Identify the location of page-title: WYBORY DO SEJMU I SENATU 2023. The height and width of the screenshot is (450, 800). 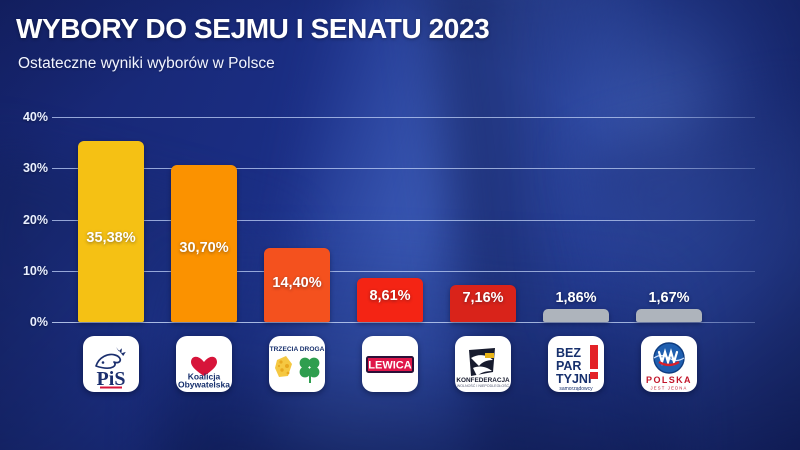
(253, 28).